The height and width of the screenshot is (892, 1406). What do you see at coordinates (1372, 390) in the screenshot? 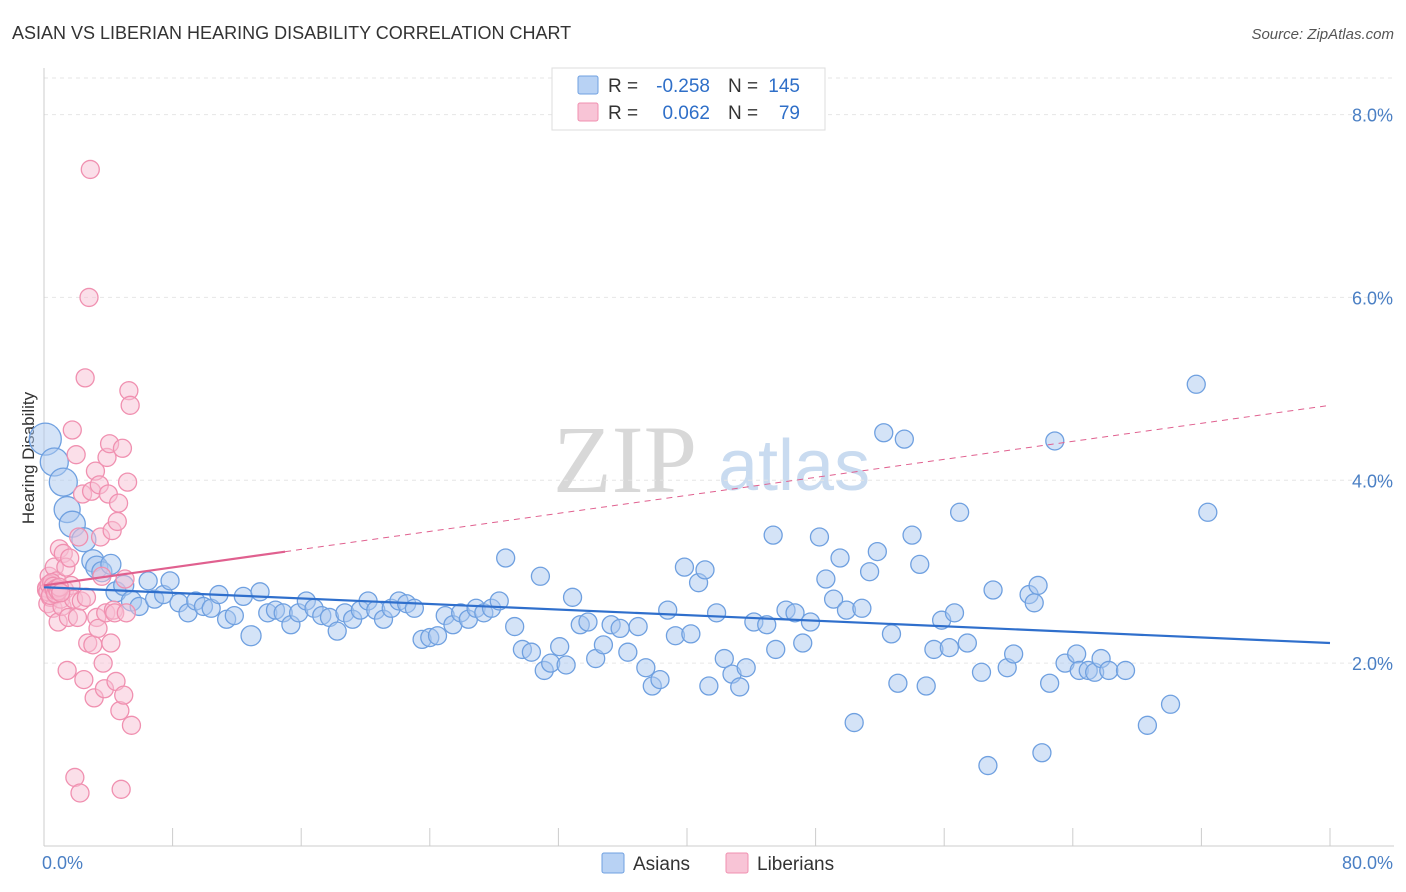
I see `y-tick-labels: 2.0% 4.0% 6.0% 8.0%` at bounding box center [1372, 390].